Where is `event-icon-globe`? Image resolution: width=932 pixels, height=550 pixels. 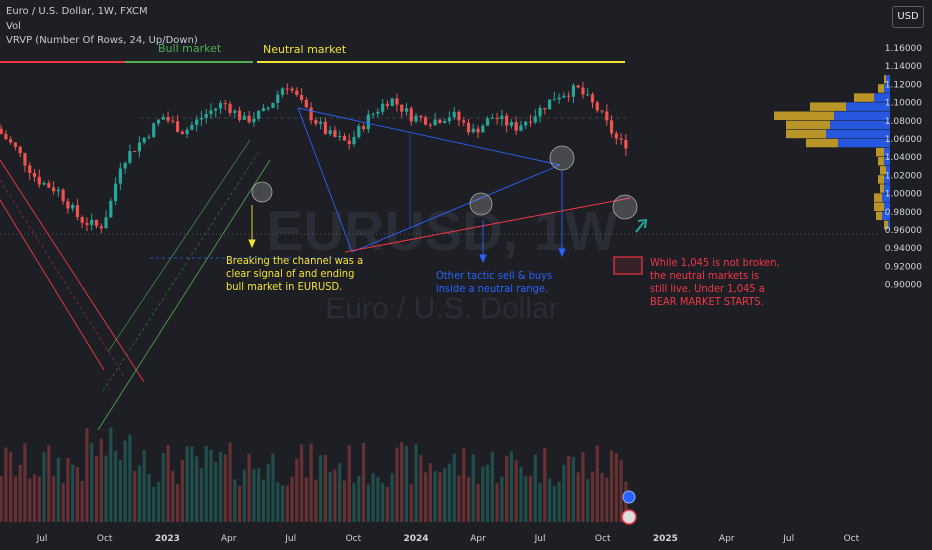
event-icon-globe is located at coordinates (629, 497).